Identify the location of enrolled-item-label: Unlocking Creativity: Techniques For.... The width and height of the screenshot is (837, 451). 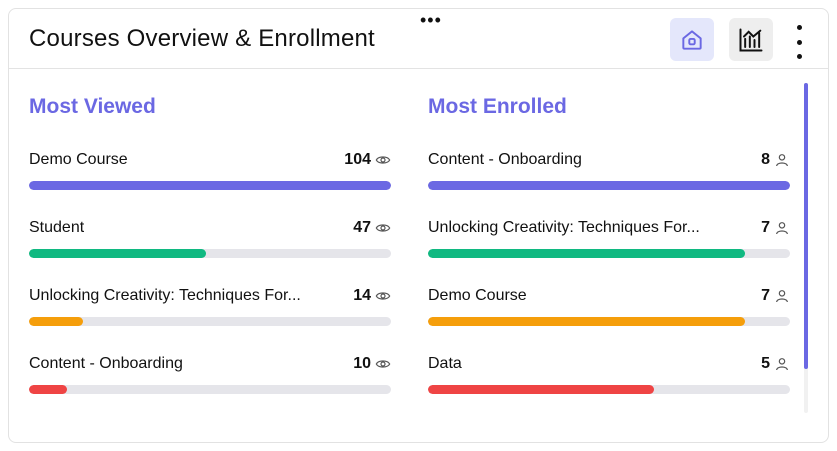
(564, 227).